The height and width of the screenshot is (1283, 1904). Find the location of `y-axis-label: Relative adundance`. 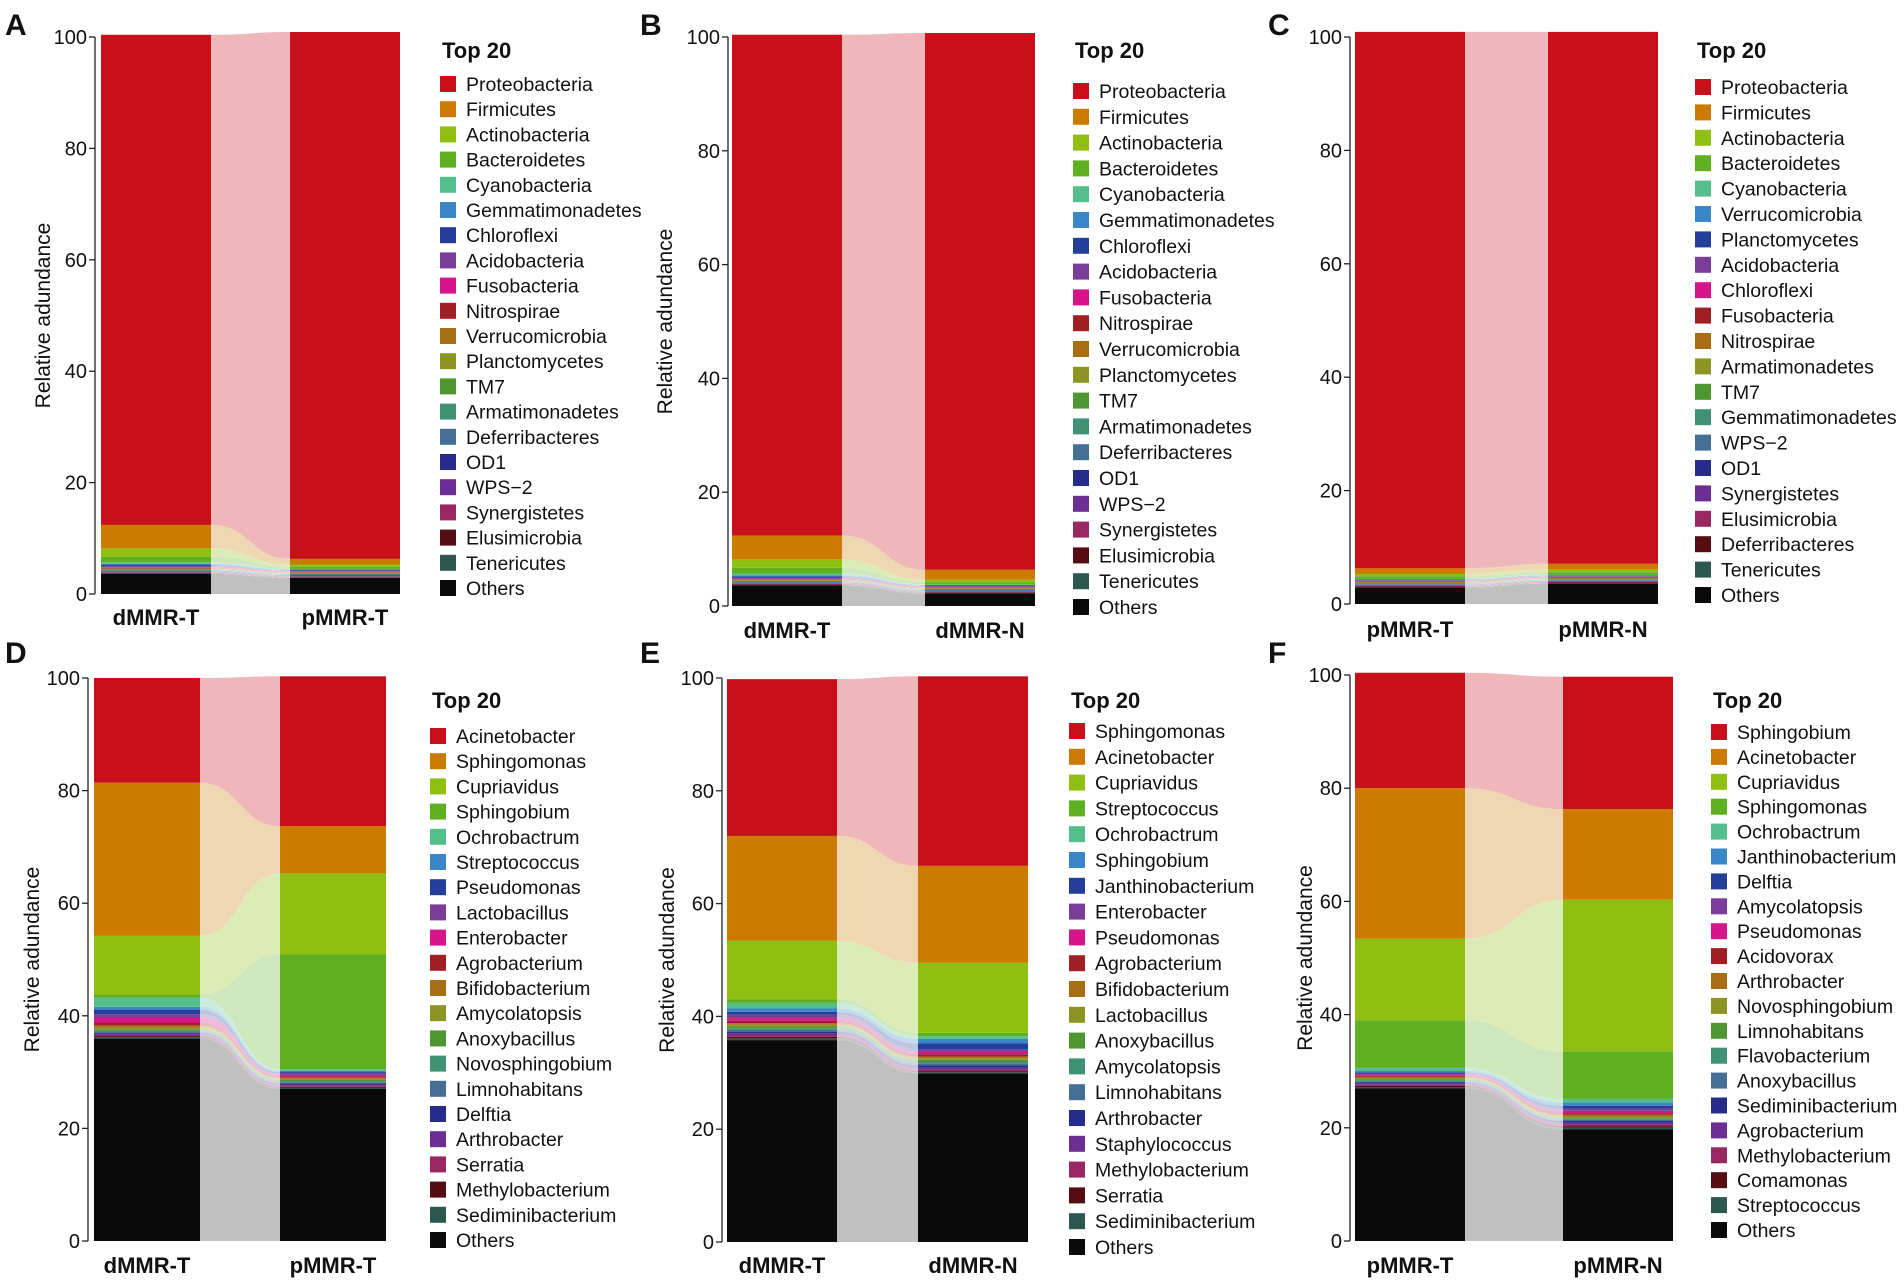

y-axis-label: Relative adundance is located at coordinates (43, 316).